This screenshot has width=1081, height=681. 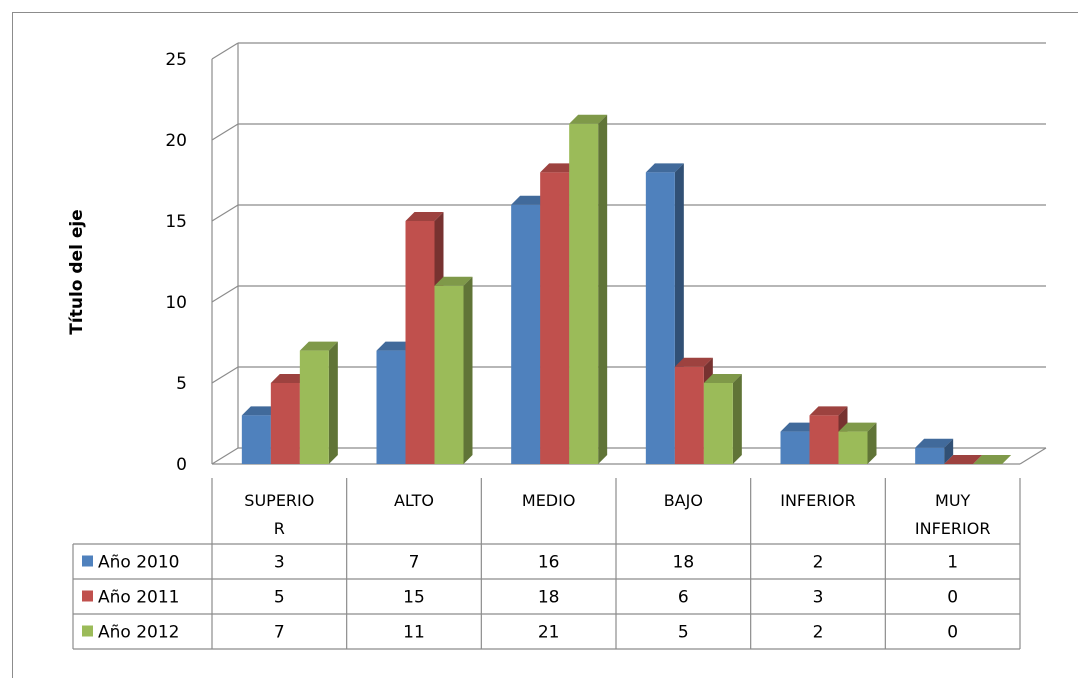 I want to click on cell-value-3-5: 2, so click(x=818, y=633).